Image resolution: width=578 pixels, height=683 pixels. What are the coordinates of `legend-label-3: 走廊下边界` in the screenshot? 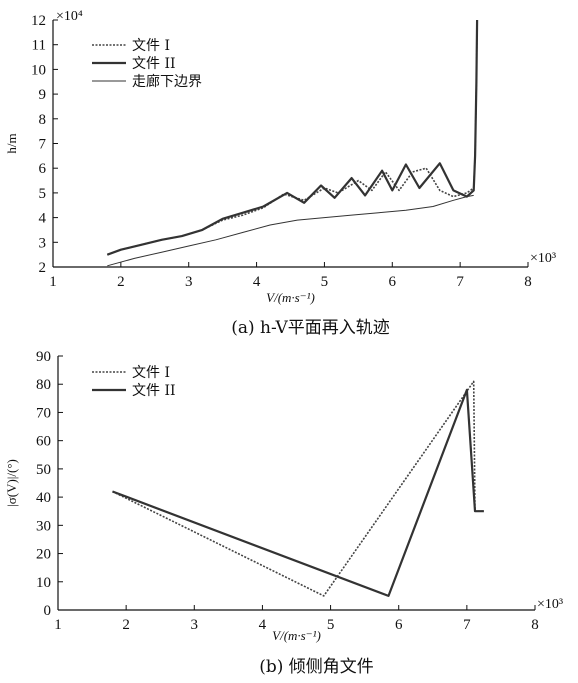 It's located at (167, 81).